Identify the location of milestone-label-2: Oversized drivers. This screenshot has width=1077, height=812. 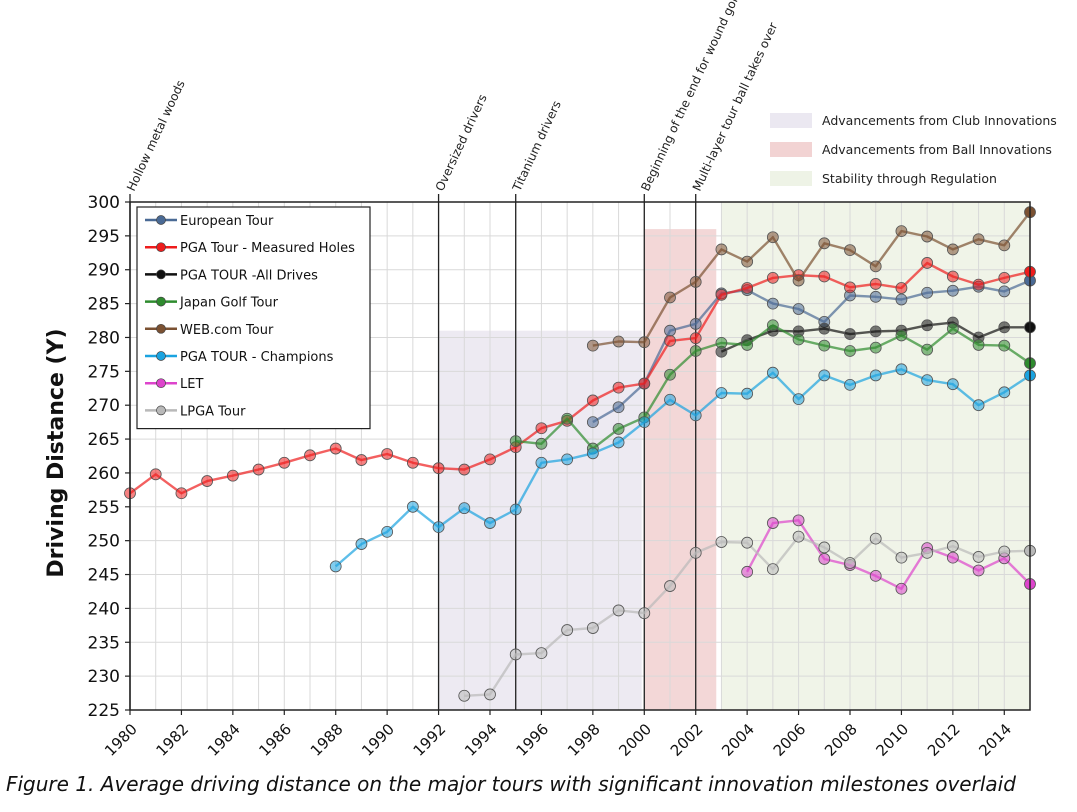
(461, 142).